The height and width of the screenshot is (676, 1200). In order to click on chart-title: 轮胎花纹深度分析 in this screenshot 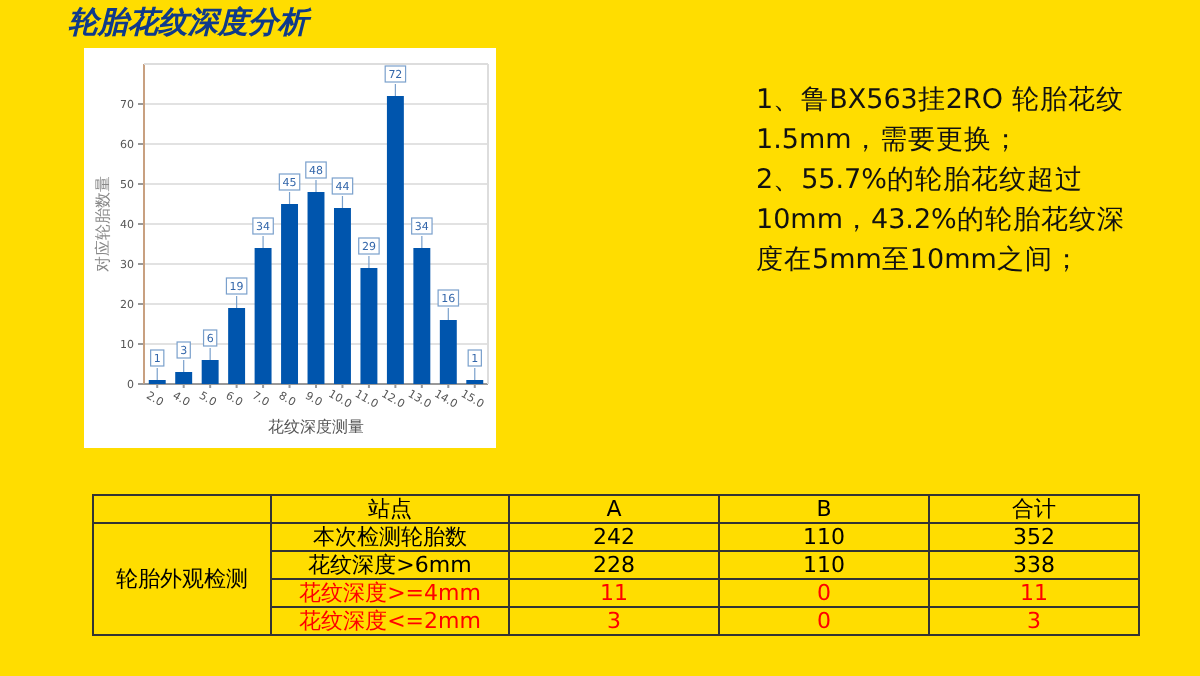, I will do `click(188, 23)`.